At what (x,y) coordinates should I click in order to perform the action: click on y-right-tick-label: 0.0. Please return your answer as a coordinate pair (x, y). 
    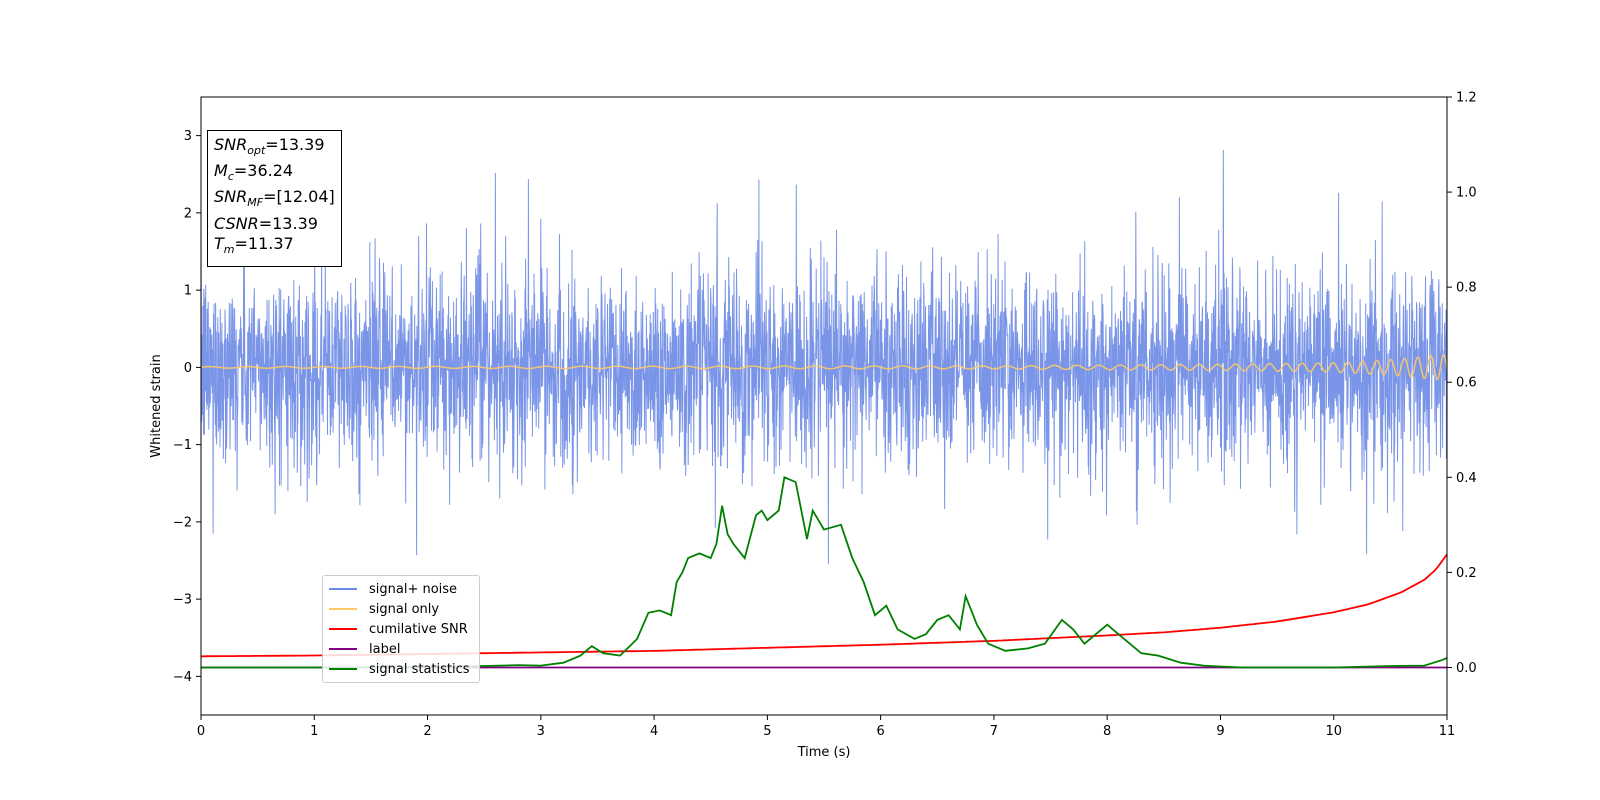
    Looking at the image, I should click on (1466, 668).